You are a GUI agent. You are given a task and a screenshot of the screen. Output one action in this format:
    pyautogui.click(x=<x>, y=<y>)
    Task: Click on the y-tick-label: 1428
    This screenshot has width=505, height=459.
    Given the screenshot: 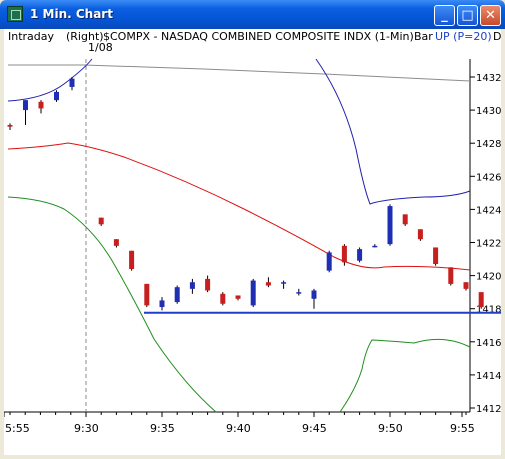 What is the action you would take?
    pyautogui.click(x=488, y=144)
    